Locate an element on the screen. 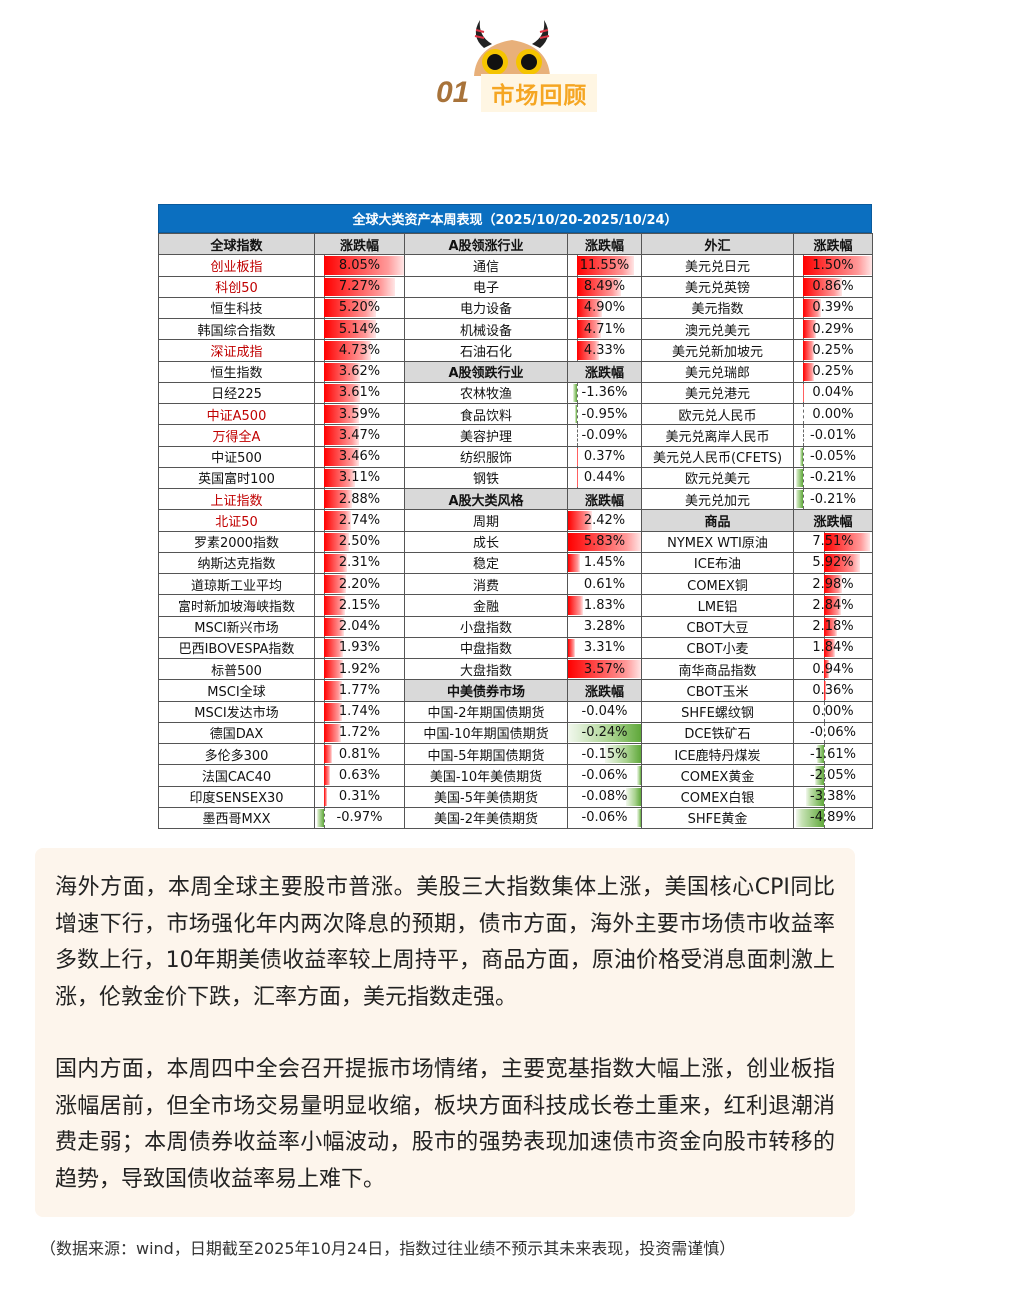 This screenshot has width=1015, height=1314. change-cell: 3.59% is located at coordinates (359, 414).